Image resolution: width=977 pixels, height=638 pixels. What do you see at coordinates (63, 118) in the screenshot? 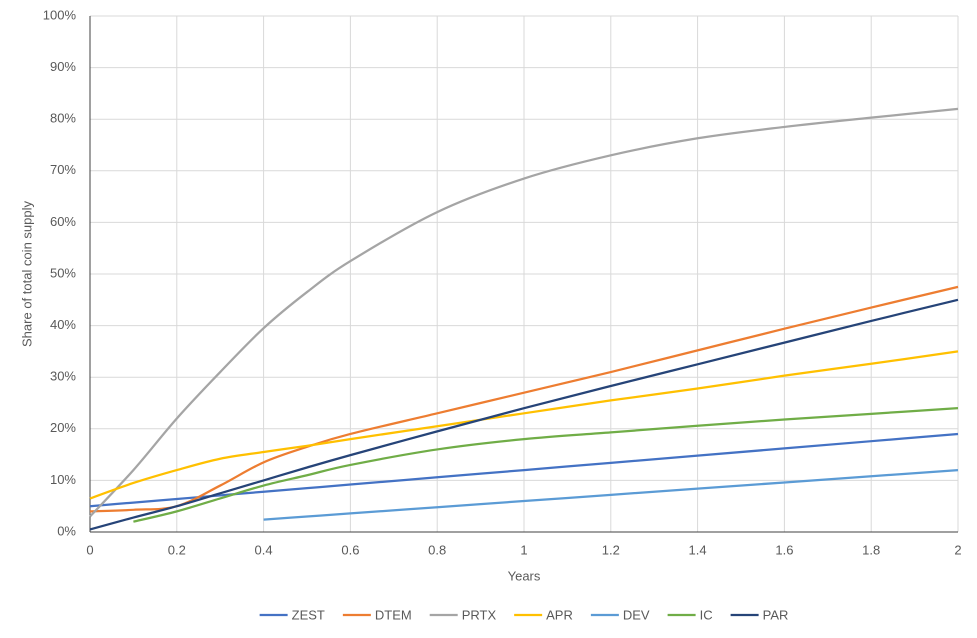
I see `y-tick-label: 80%` at bounding box center [63, 118].